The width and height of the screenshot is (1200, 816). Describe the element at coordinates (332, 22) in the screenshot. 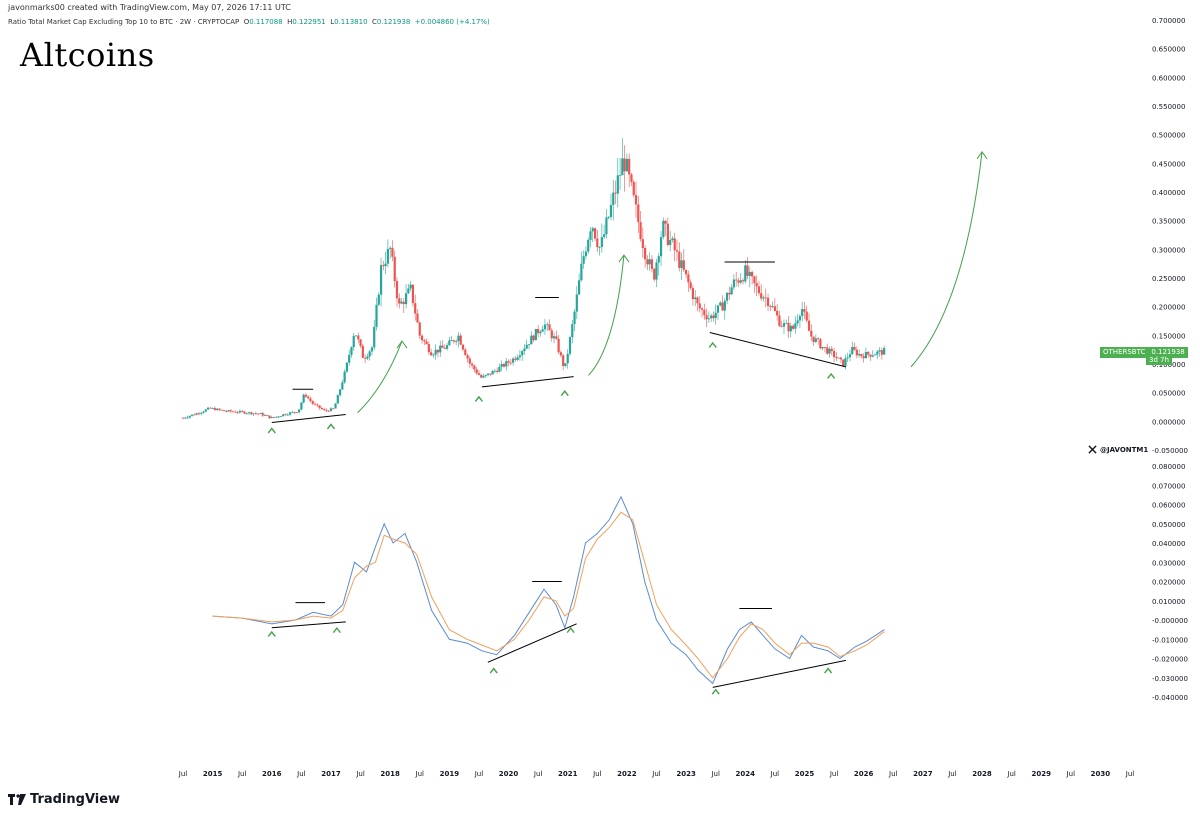

I see `low-label: L` at that location.